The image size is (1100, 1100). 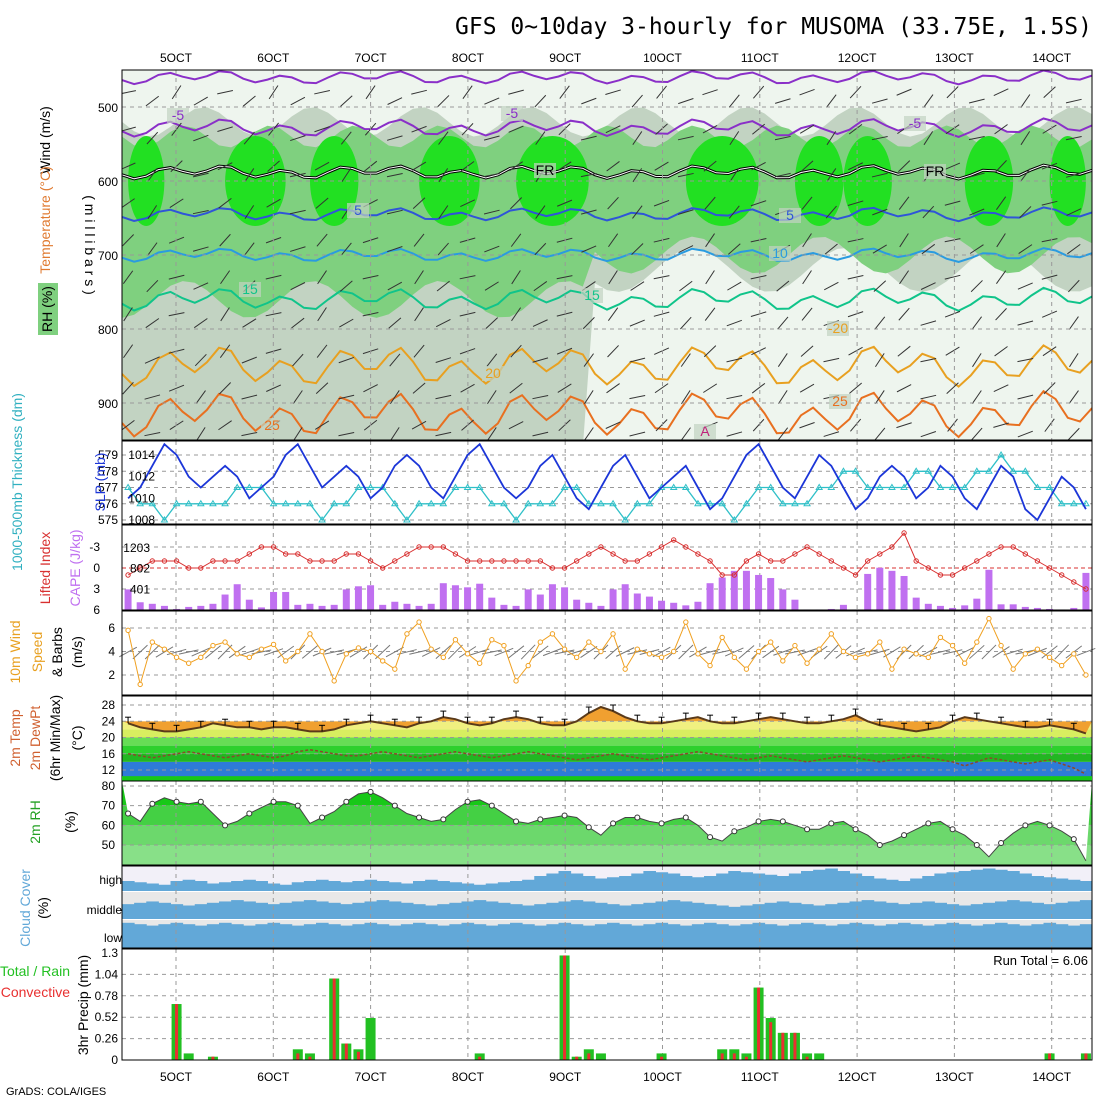 What do you see at coordinates (255, 181) in the screenshot?
I see `rh-cell` at bounding box center [255, 181].